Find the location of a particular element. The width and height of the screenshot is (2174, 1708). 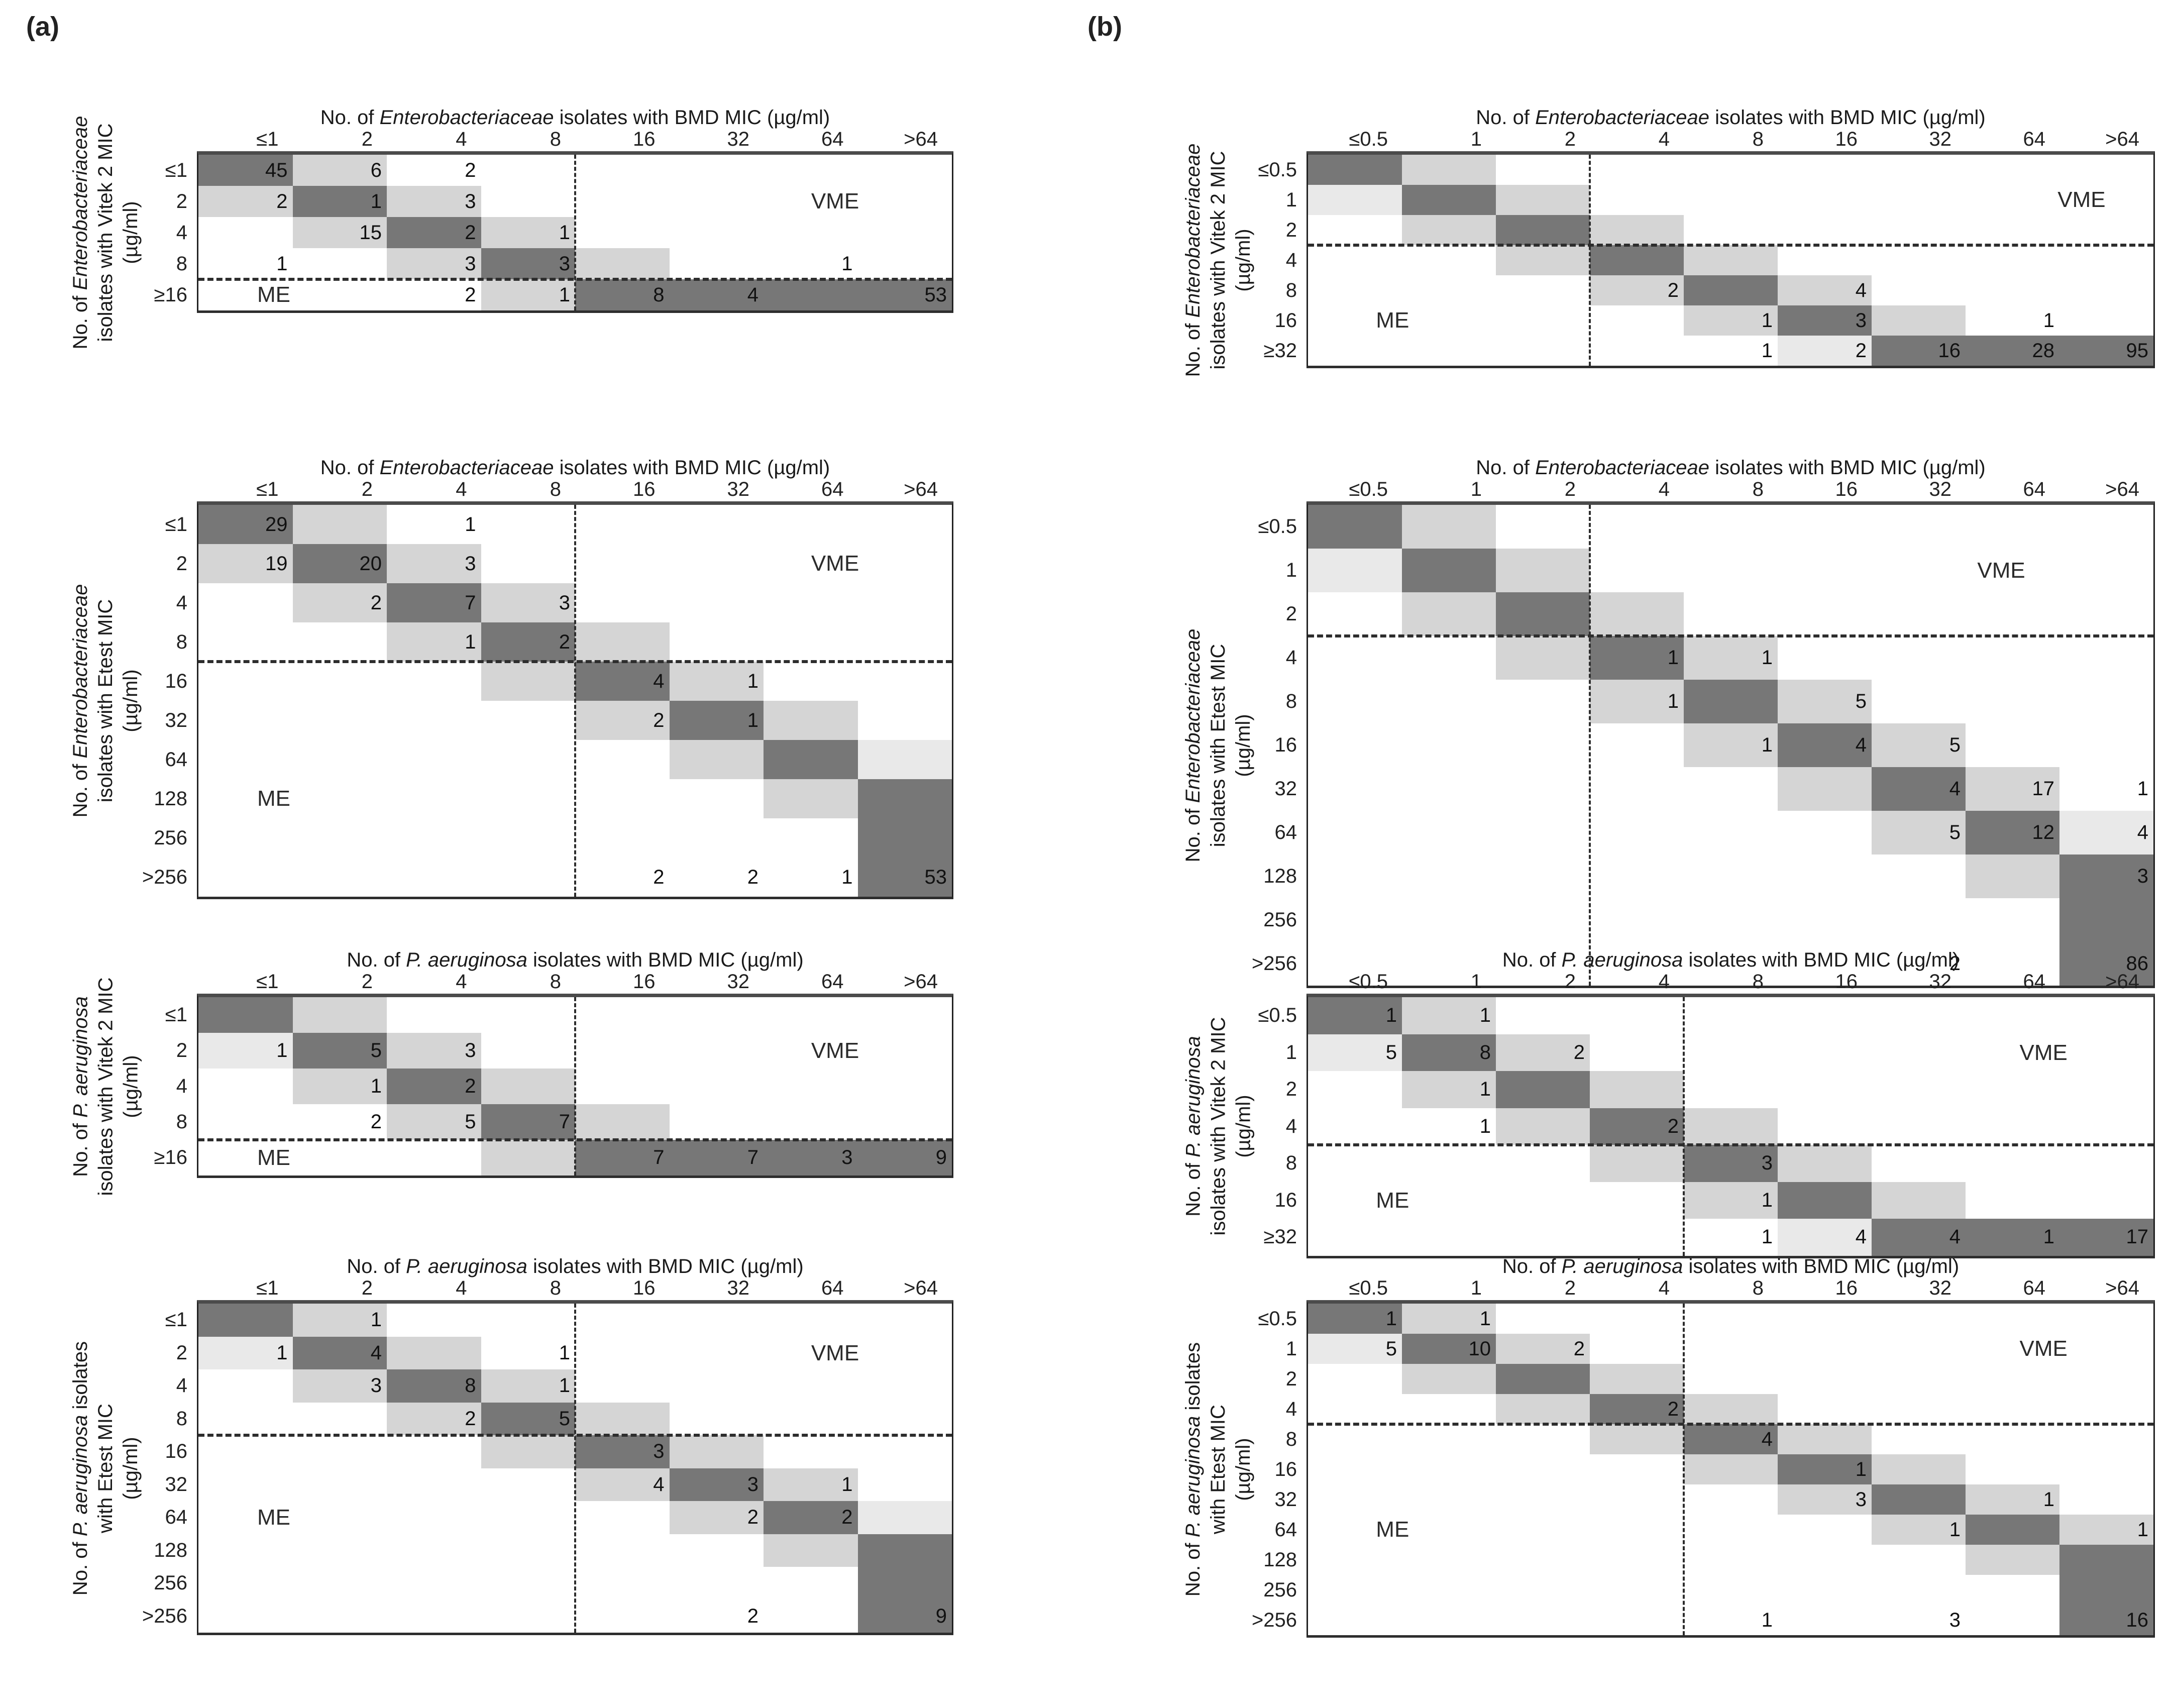

a1-col-label-2: 2 is located at coordinates (367, 139).